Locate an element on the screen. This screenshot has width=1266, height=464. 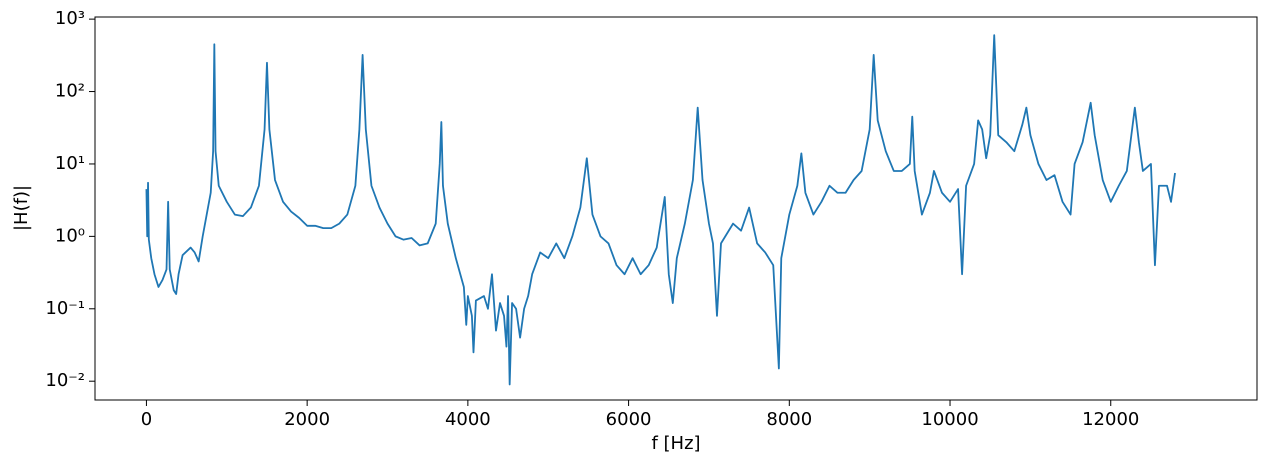
y-axis-label: |H(f)| is located at coordinates (21, 208).